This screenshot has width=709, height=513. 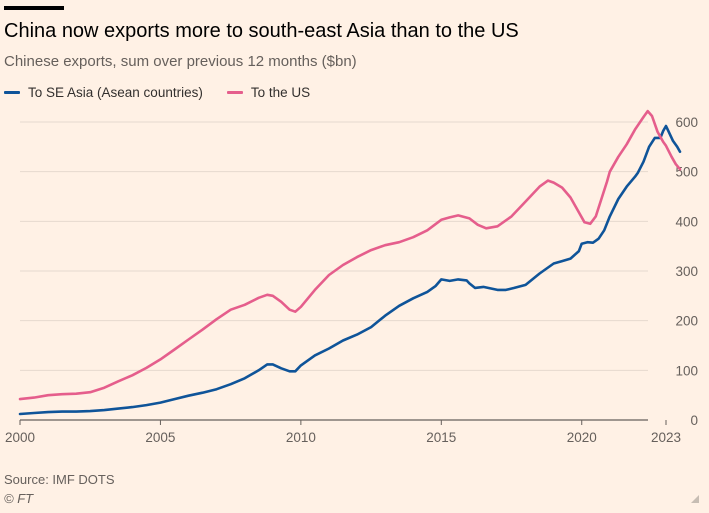 I want to click on y-tick-label-200: 200, so click(x=686, y=321).